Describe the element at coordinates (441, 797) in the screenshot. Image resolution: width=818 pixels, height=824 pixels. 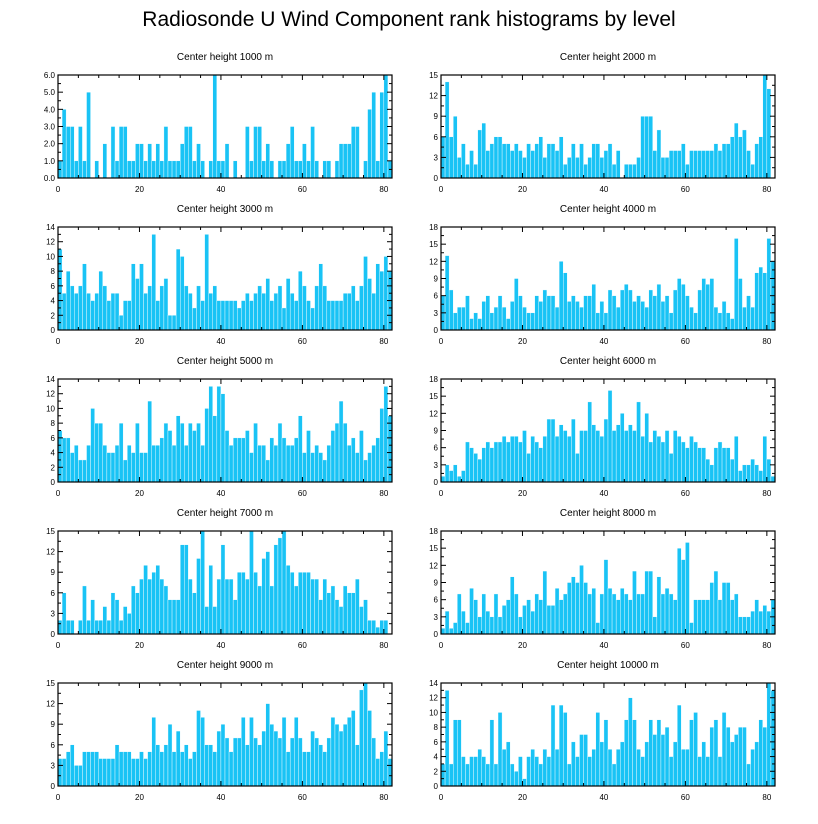
I see `x-tick-label-p9: 0` at that location.